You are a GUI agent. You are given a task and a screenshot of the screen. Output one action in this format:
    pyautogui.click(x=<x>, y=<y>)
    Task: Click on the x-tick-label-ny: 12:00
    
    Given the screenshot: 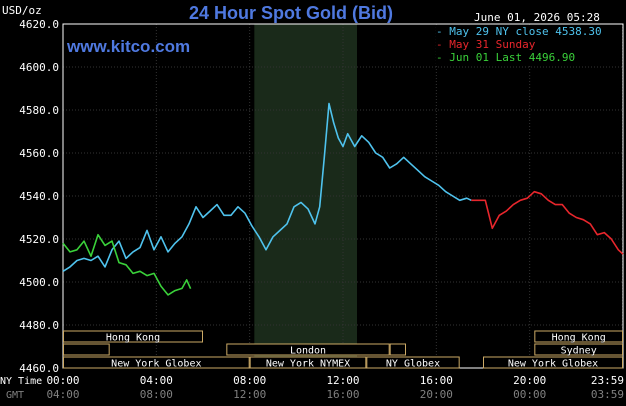 What is the action you would take?
    pyautogui.click(x=342, y=380)
    